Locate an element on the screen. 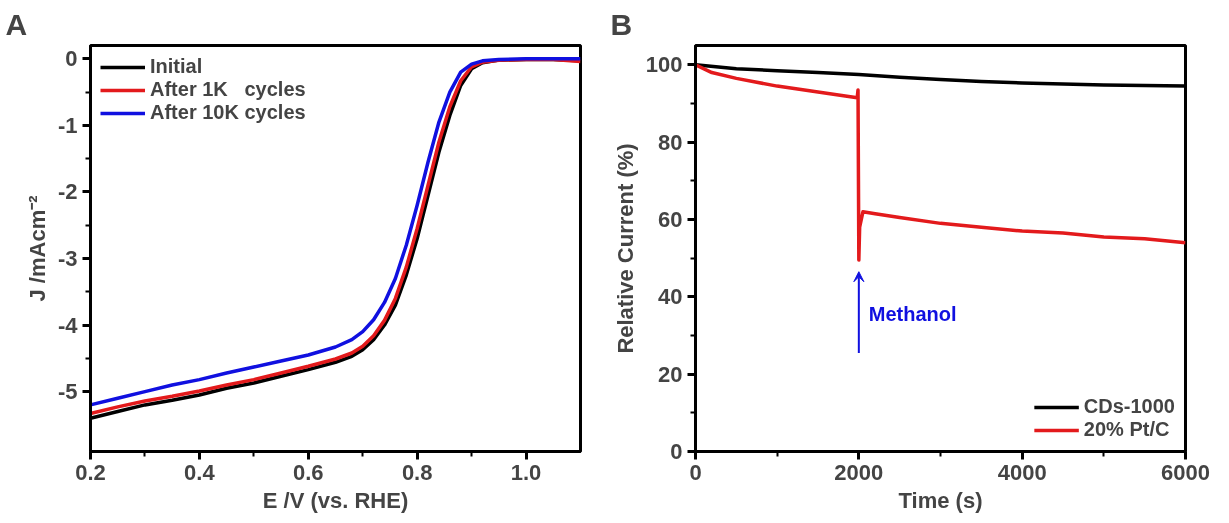 The image size is (1229, 523). y-axis-title: Relative Current (%) is located at coordinates (625, 248).